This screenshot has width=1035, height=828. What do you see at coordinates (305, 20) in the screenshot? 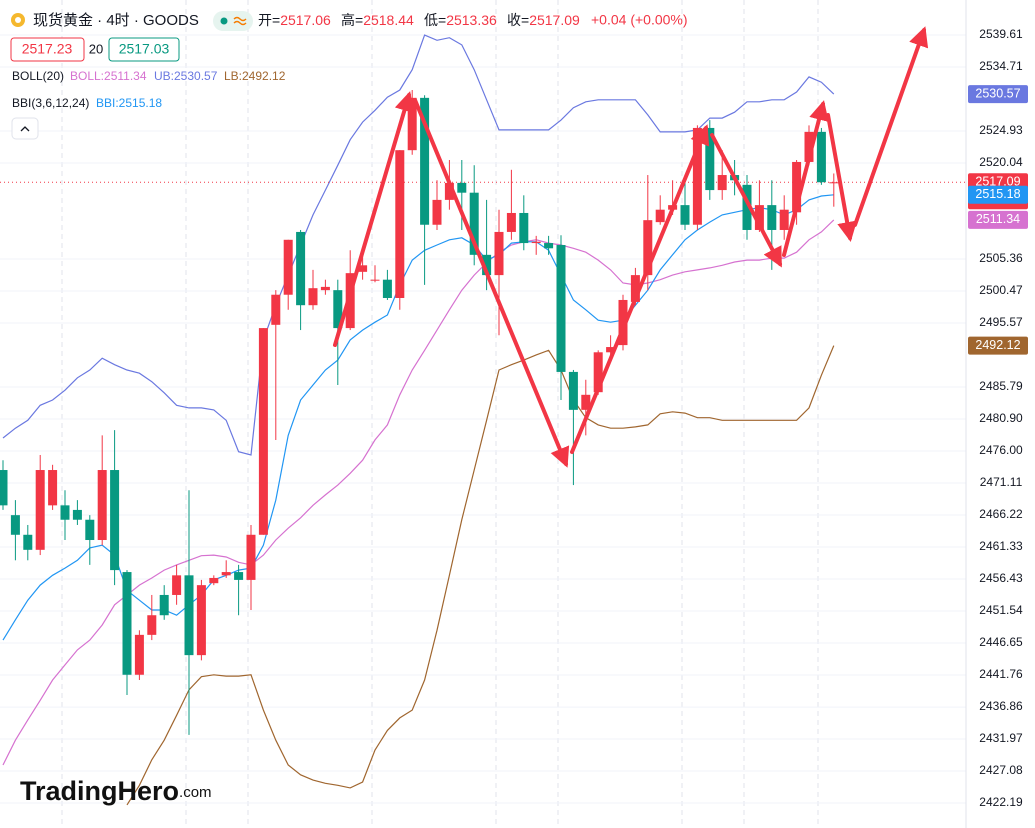
I see `ohlc-value: 2517.06` at bounding box center [305, 20].